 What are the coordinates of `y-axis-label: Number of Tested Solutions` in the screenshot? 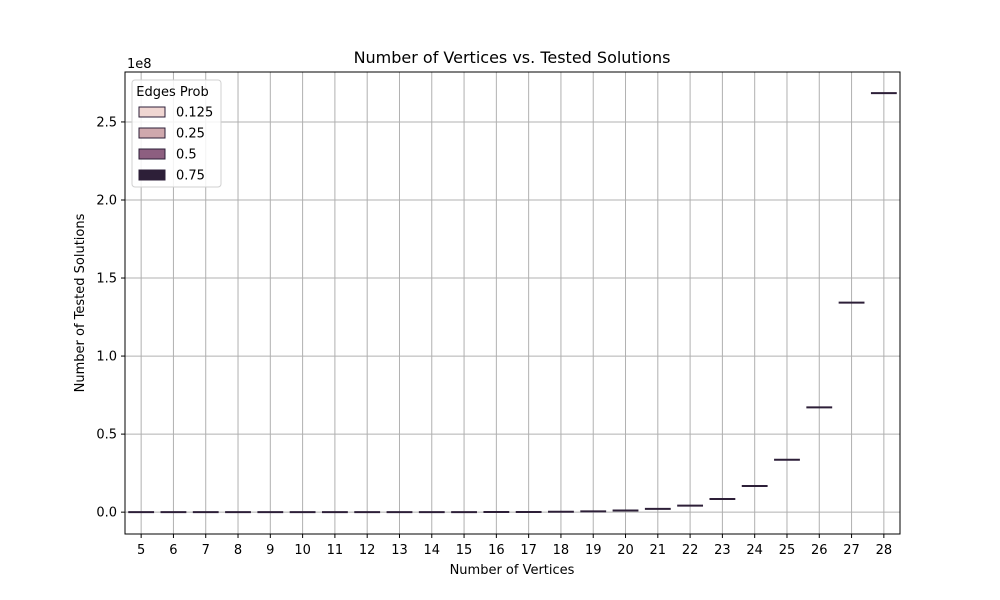 It's located at (80, 302).